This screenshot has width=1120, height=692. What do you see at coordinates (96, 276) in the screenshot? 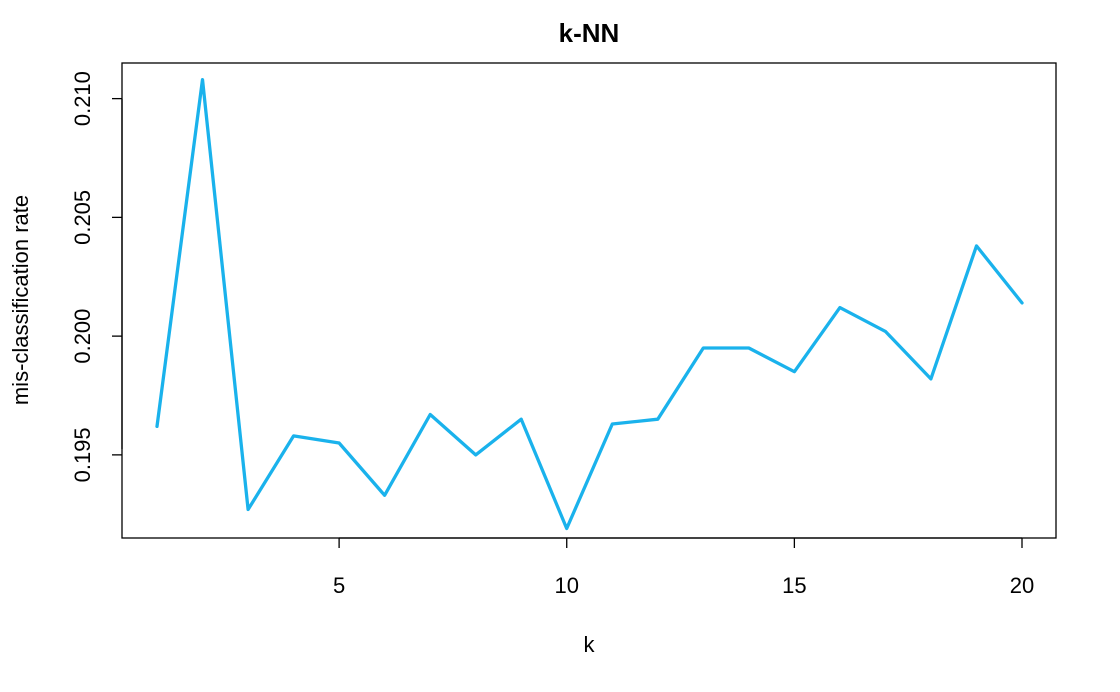
I see `y-ticks: 0.195 0.200 0.205 0.210` at bounding box center [96, 276].